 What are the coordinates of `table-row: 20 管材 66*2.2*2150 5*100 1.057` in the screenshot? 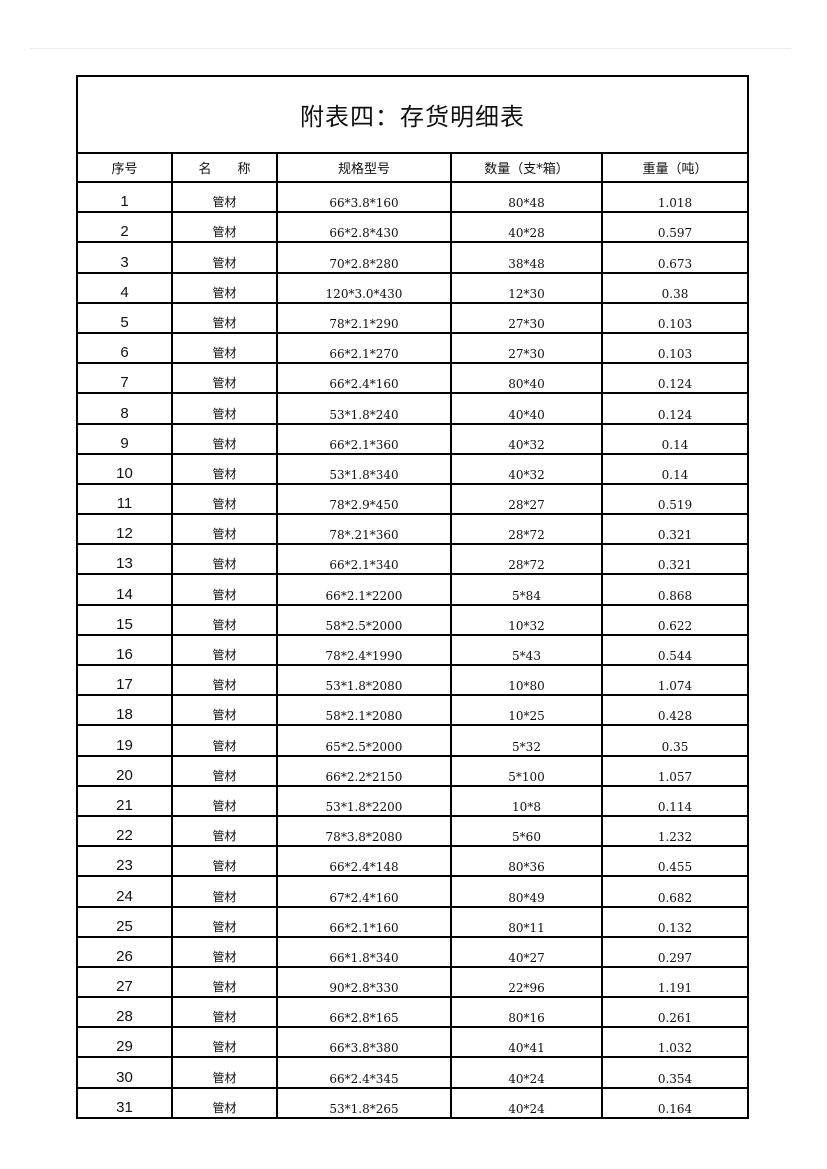 It's located at (412, 770).